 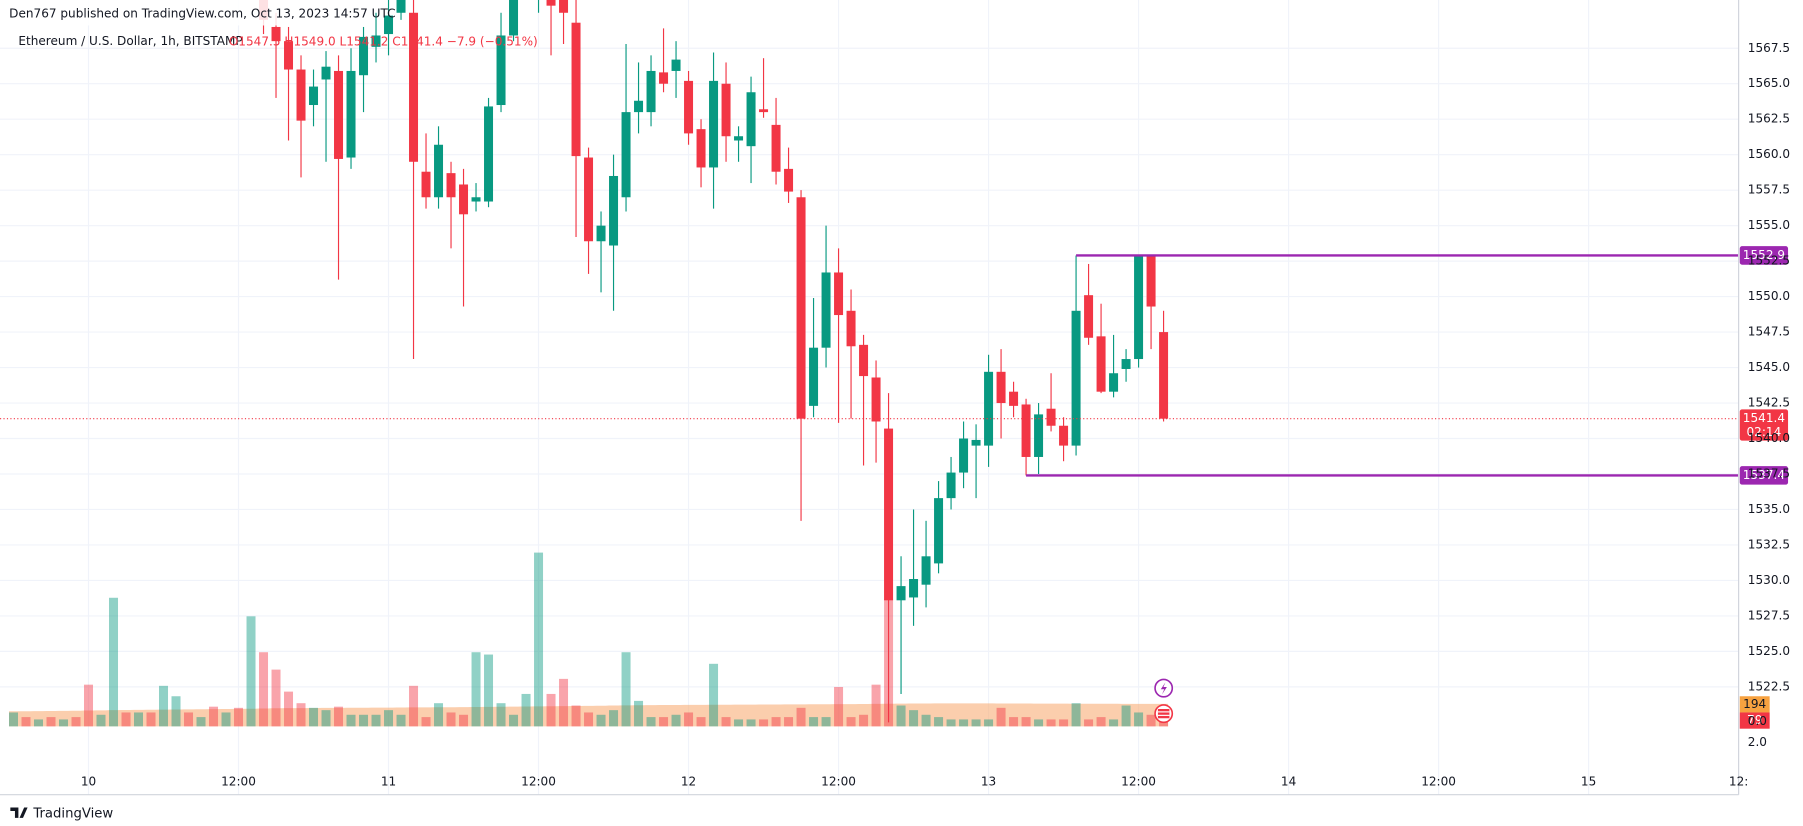 I want to click on brand-name: TradingView, so click(x=72, y=813).